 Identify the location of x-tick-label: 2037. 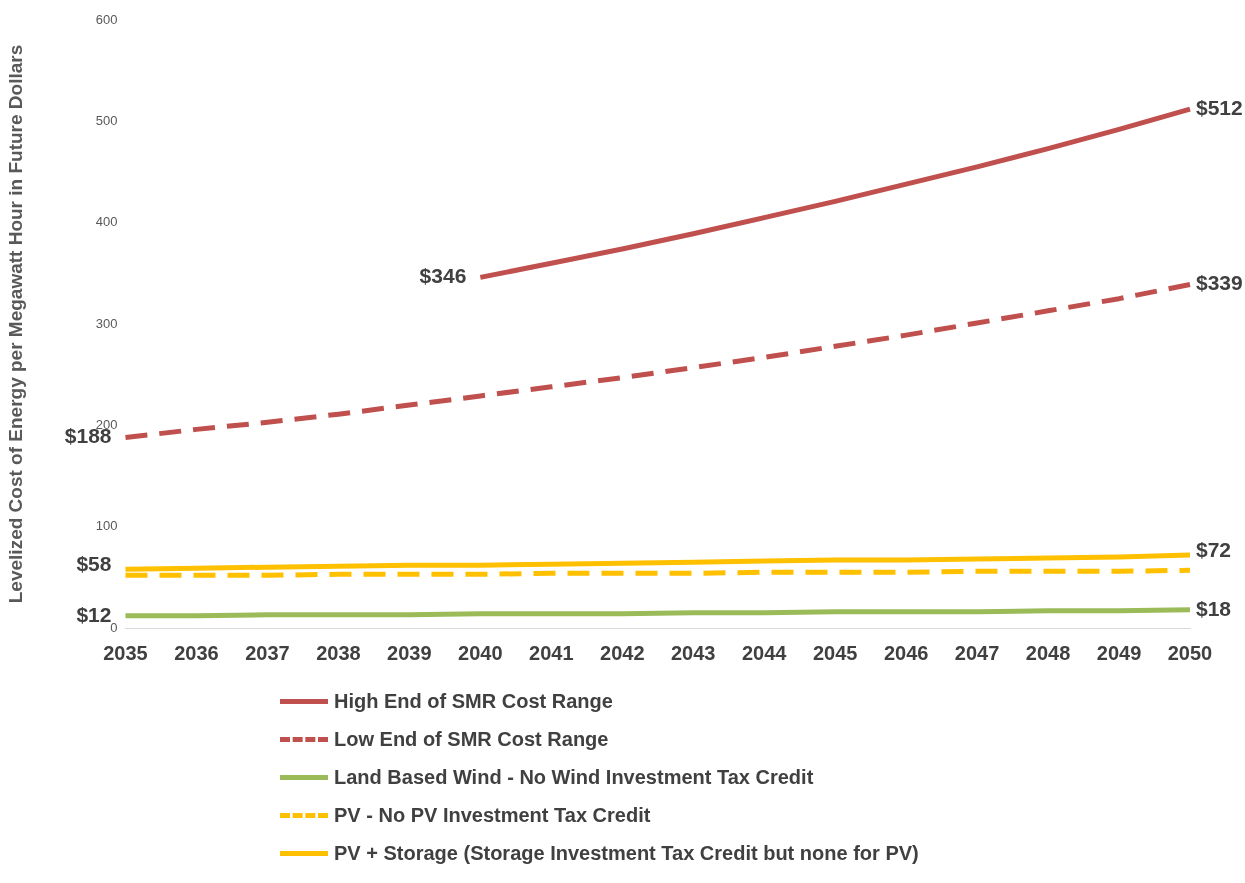
(267, 652).